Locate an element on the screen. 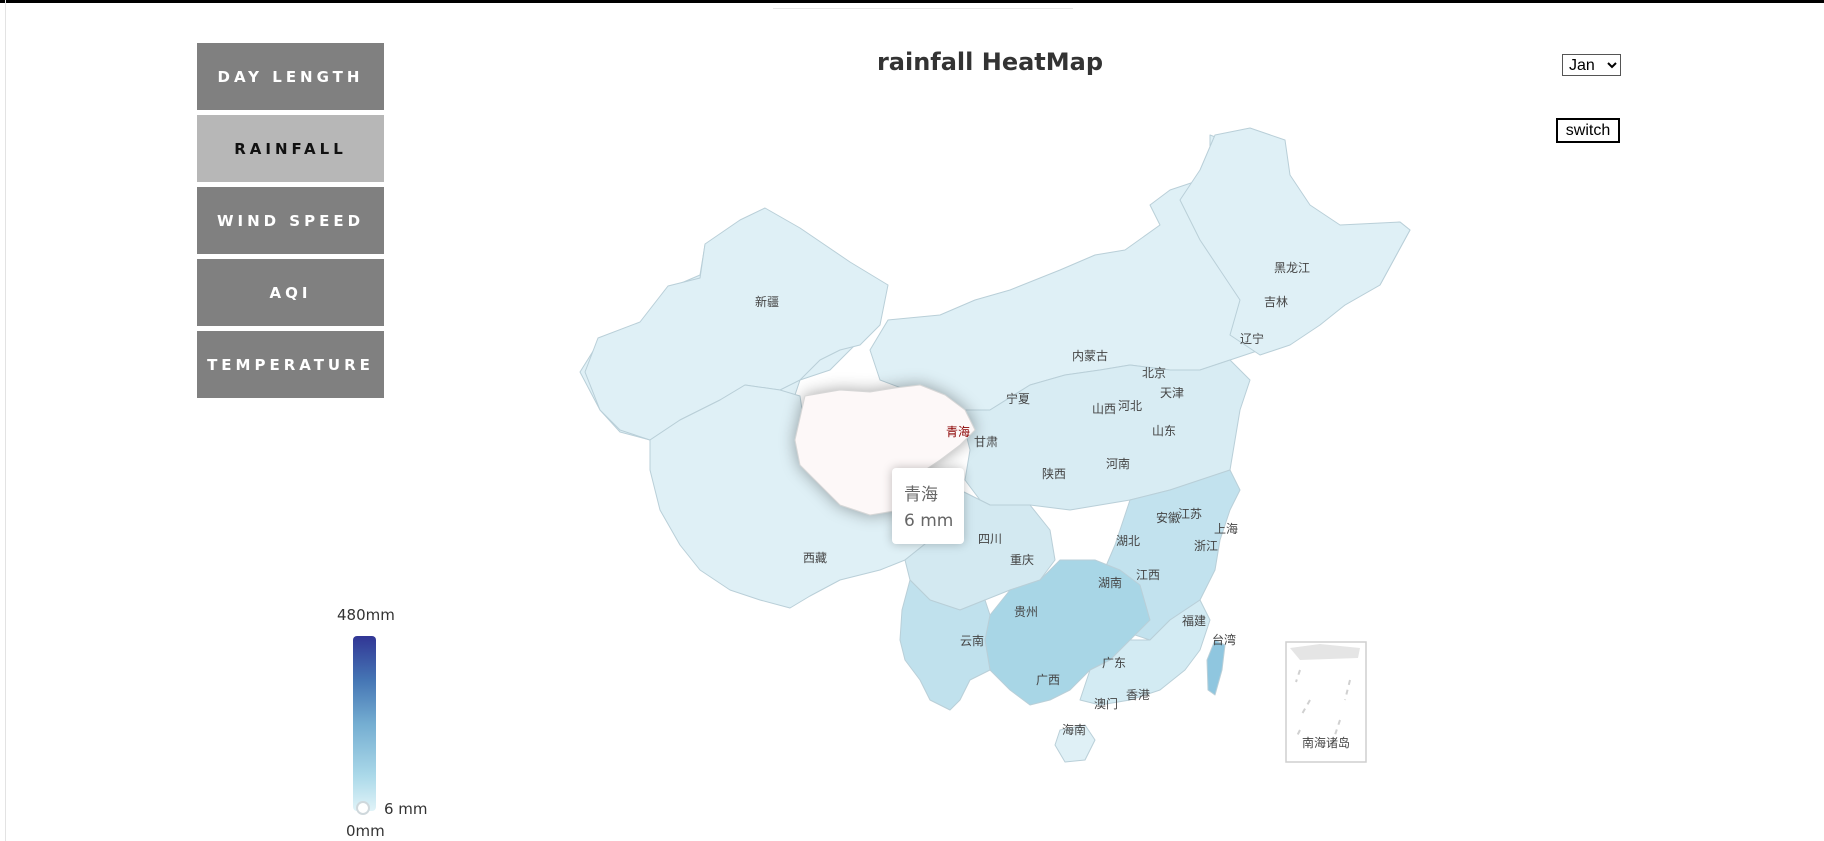 The height and width of the screenshot is (841, 1824). region-northeast is located at coordinates (1295, 241).